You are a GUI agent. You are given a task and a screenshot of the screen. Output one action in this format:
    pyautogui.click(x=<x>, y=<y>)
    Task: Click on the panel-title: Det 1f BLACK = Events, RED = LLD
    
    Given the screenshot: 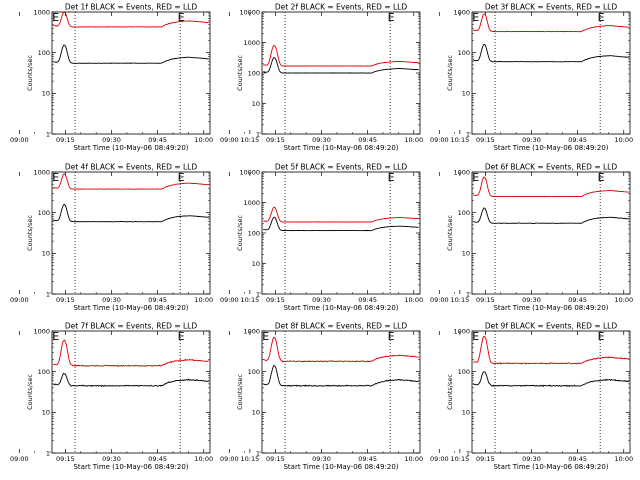 What is the action you would take?
    pyautogui.click(x=131, y=7)
    